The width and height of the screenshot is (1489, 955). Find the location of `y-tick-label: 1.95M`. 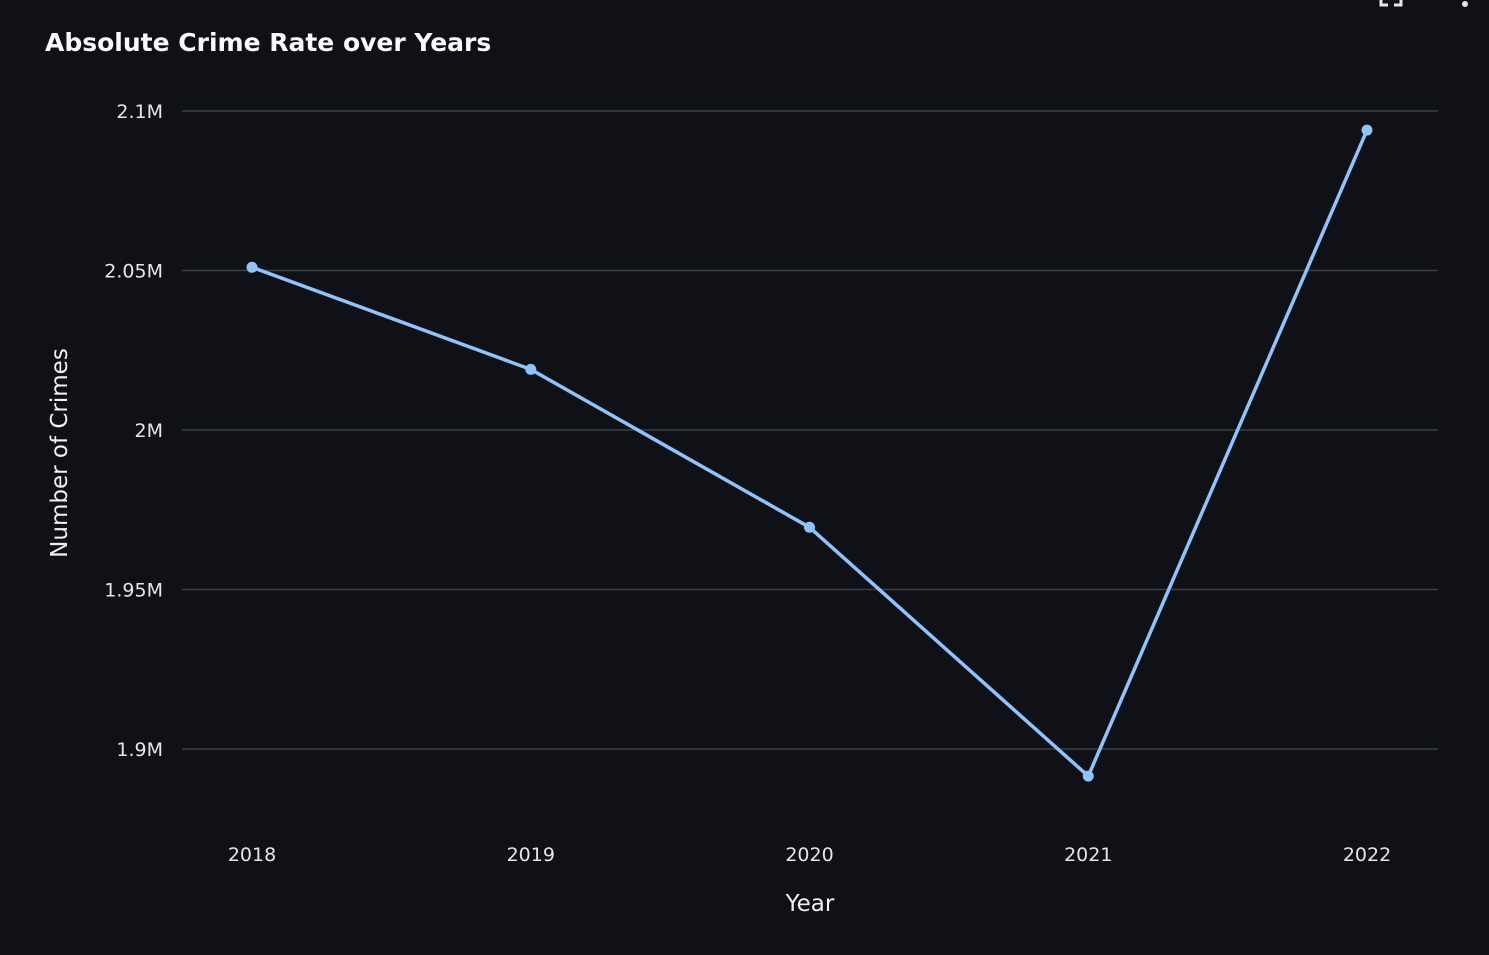

y-tick-label: 1.95M is located at coordinates (133, 591).